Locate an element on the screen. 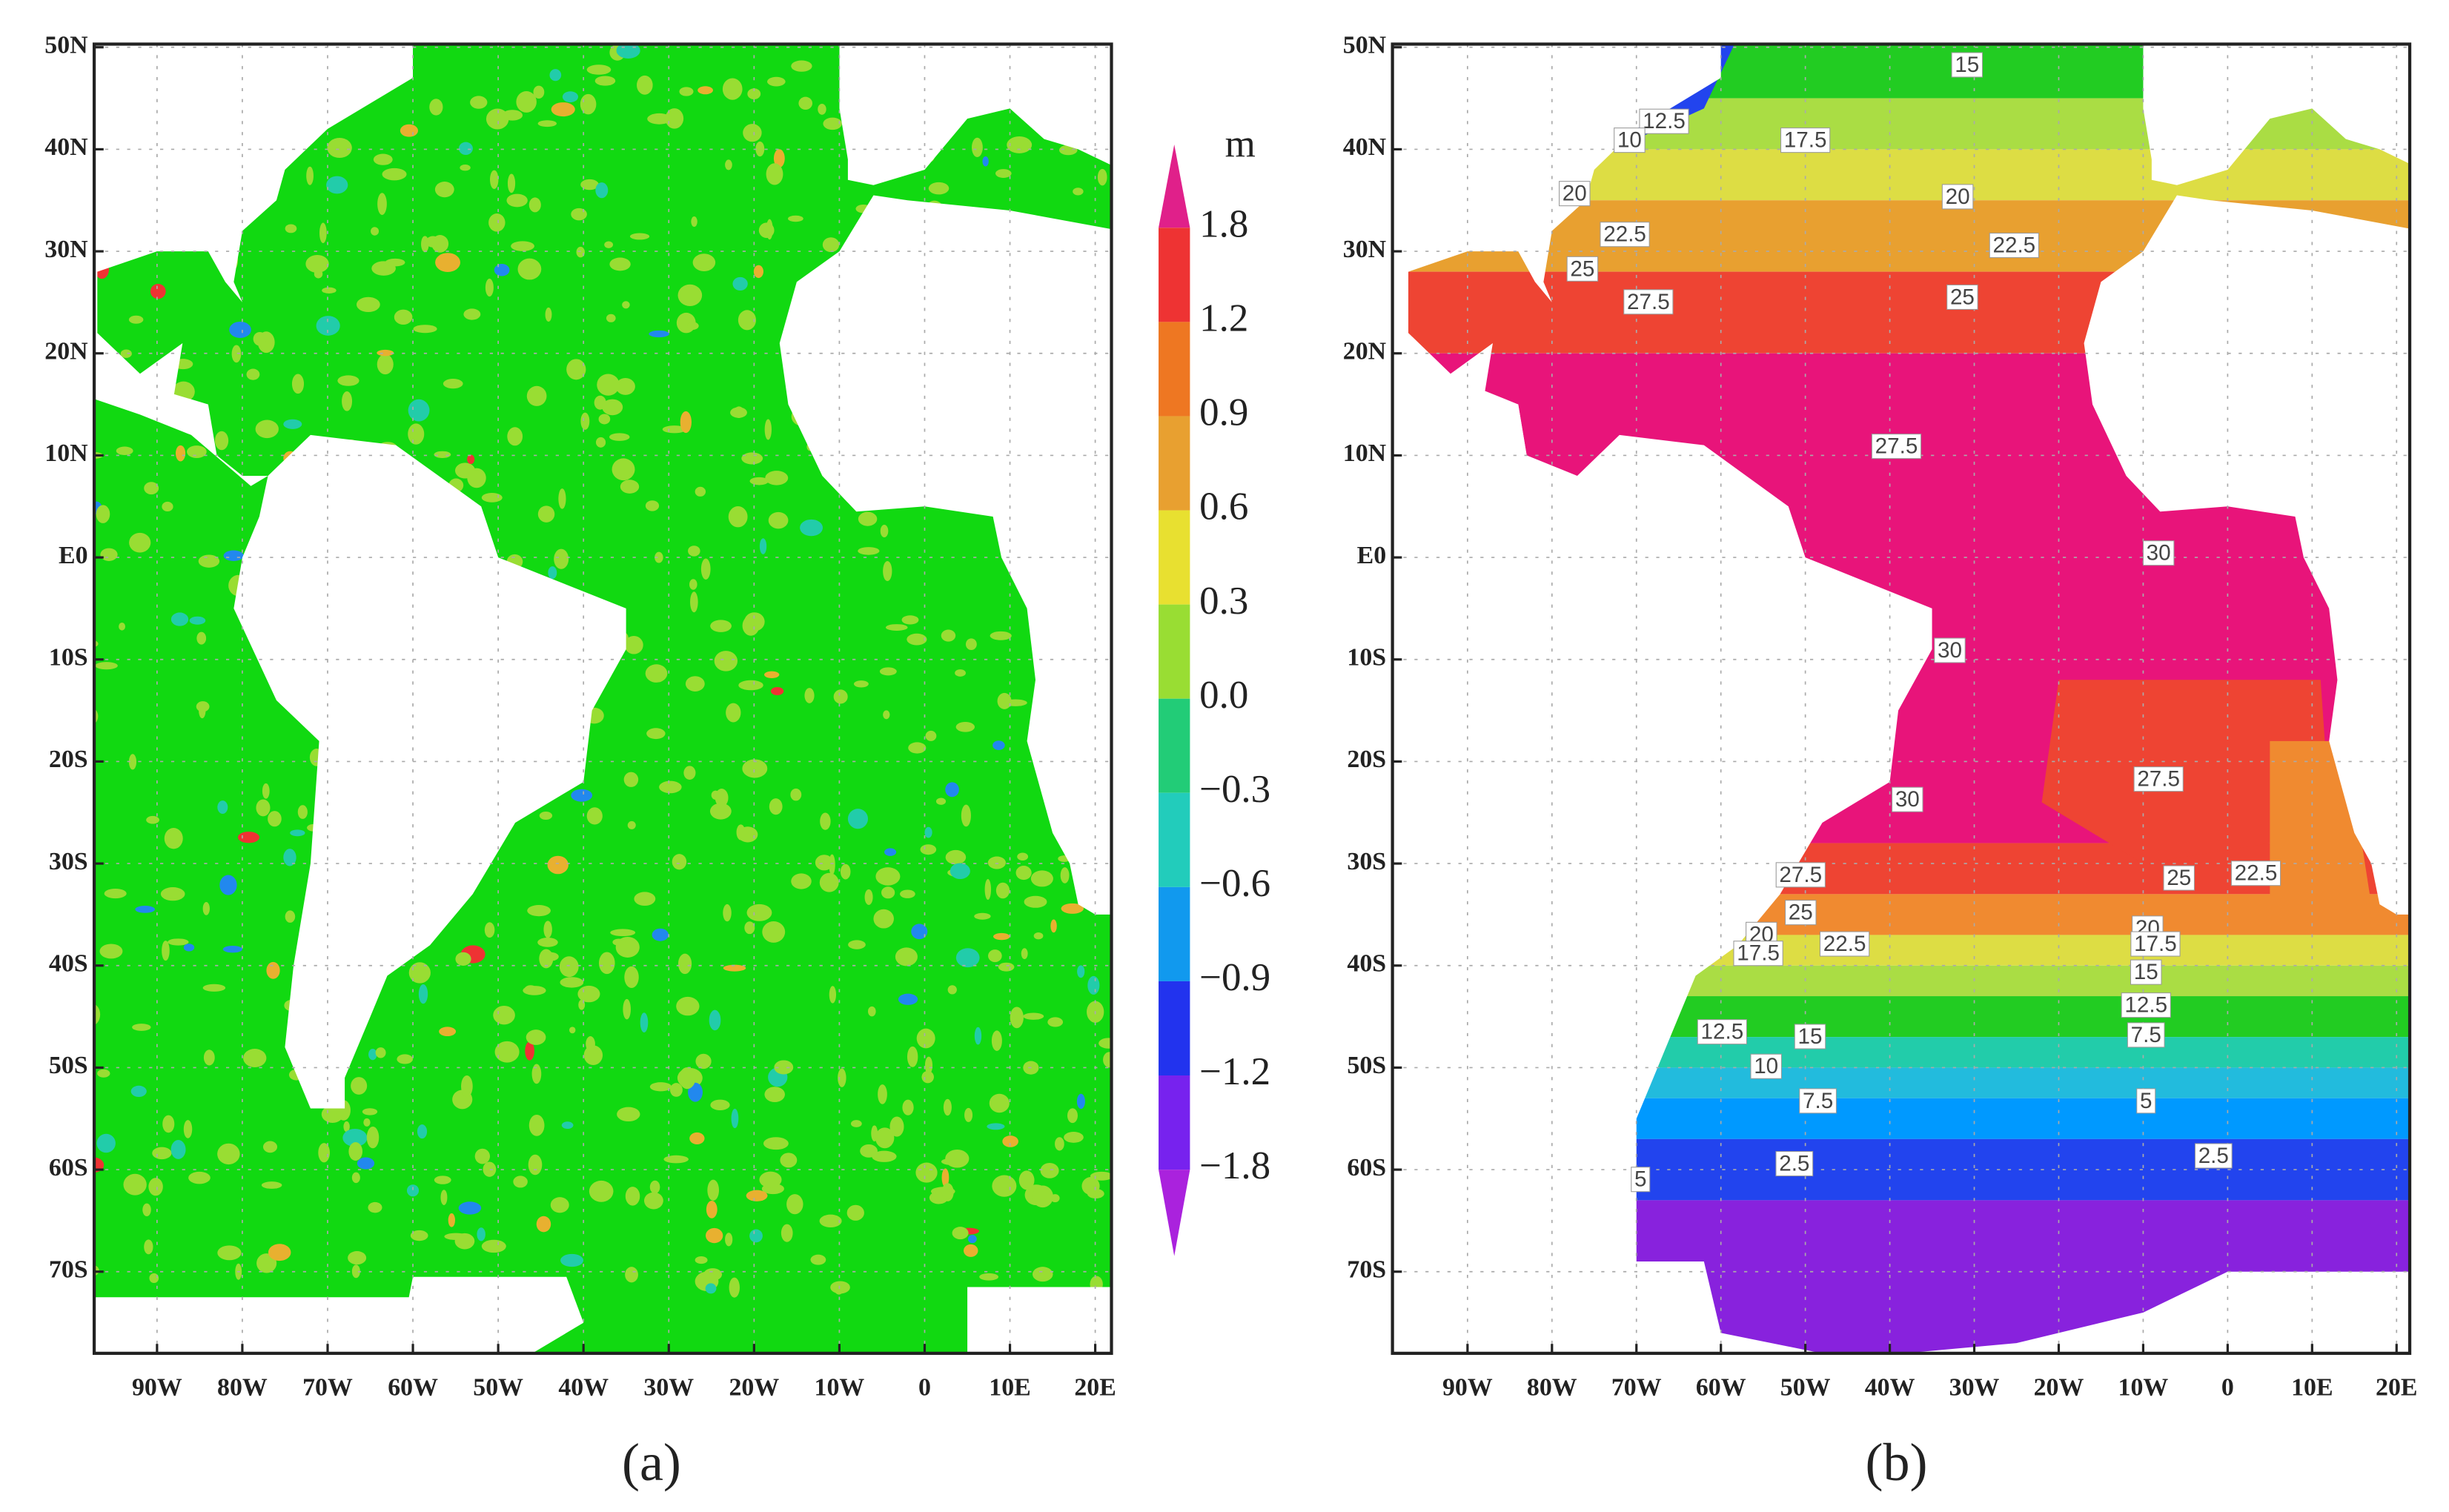 This screenshot has width=2449, height=1512. caption-b: (b) is located at coordinates (1897, 1462).